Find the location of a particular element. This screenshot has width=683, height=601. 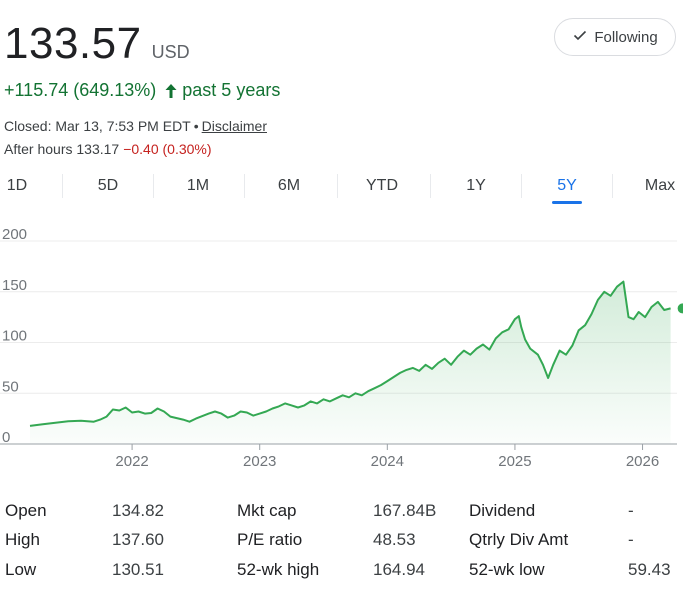

stat-value-52wk-high: 164.94 is located at coordinates (399, 569).